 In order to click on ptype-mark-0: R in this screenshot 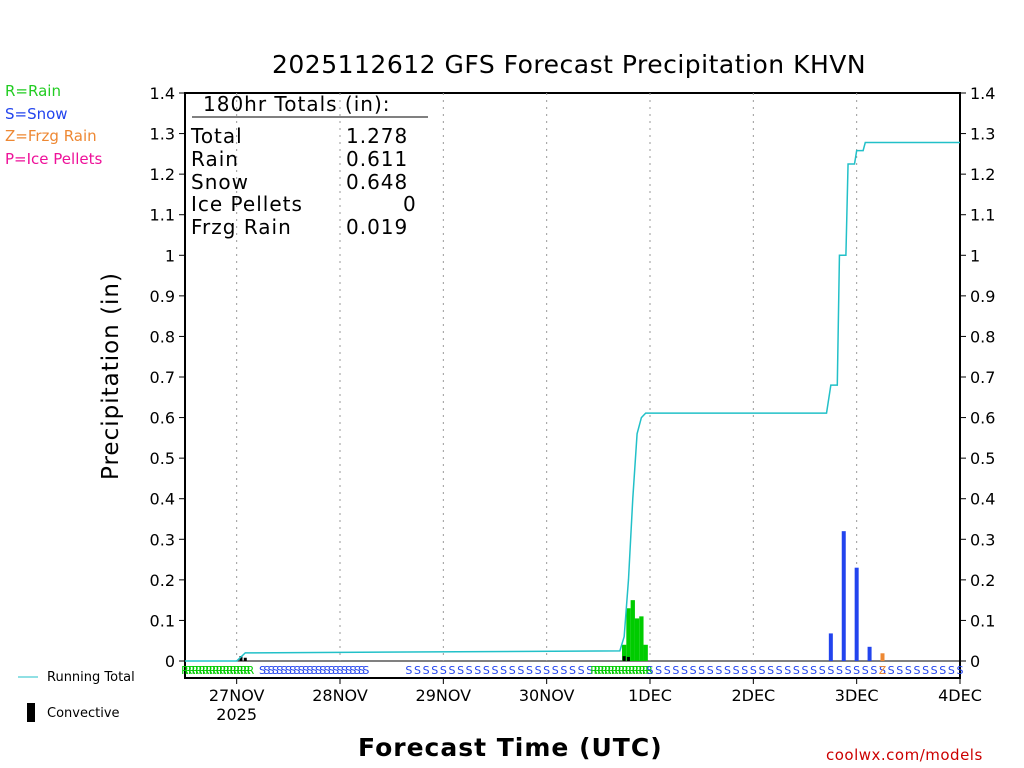, I will do `click(185, 670)`.